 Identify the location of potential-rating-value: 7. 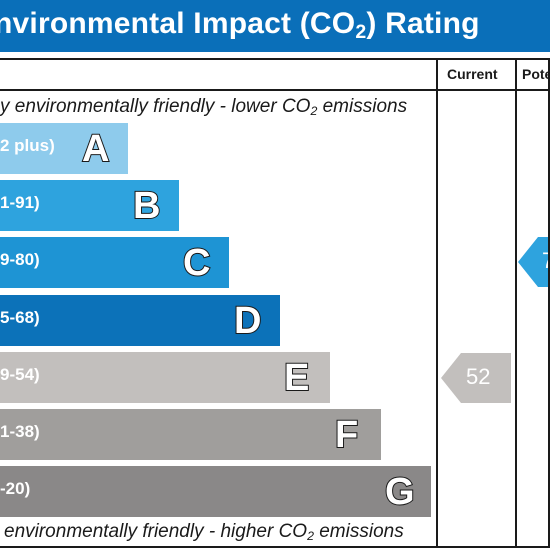
(545, 261).